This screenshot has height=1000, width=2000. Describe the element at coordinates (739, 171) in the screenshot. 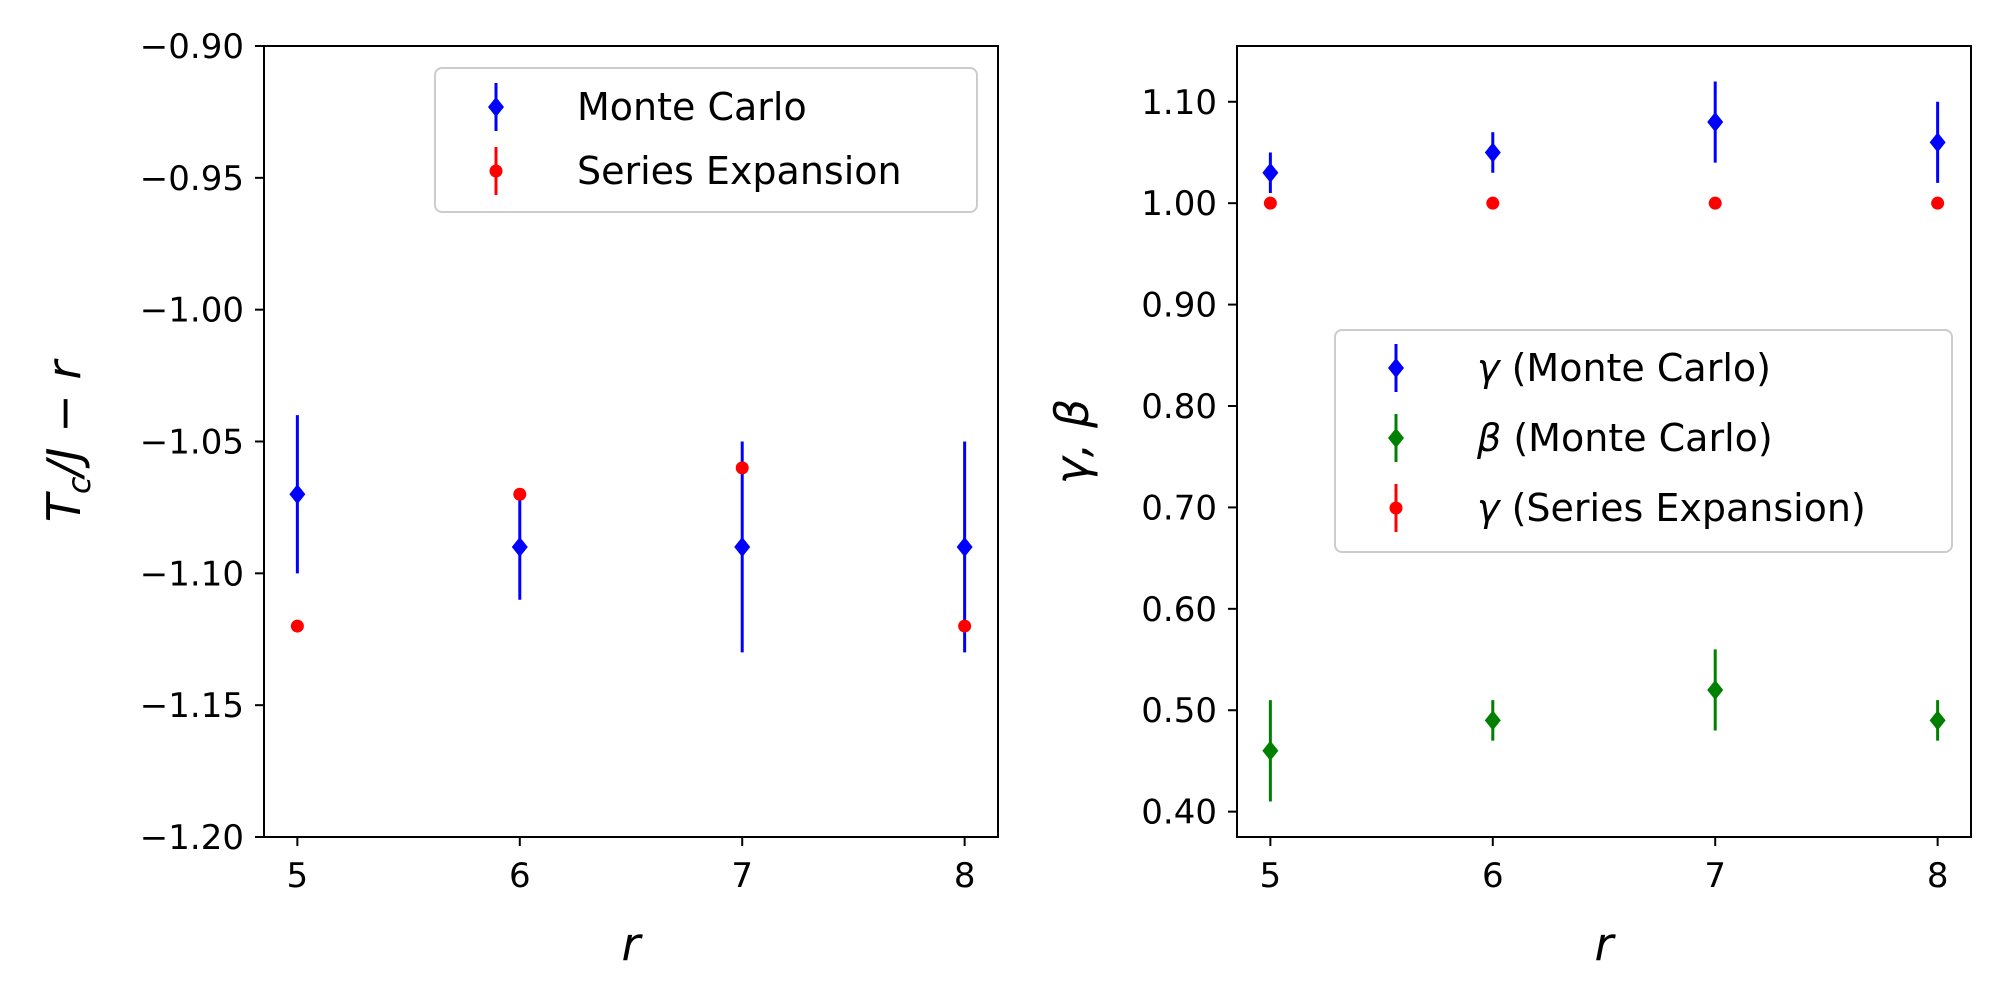

I see `legend-label: Series Expansion` at that location.